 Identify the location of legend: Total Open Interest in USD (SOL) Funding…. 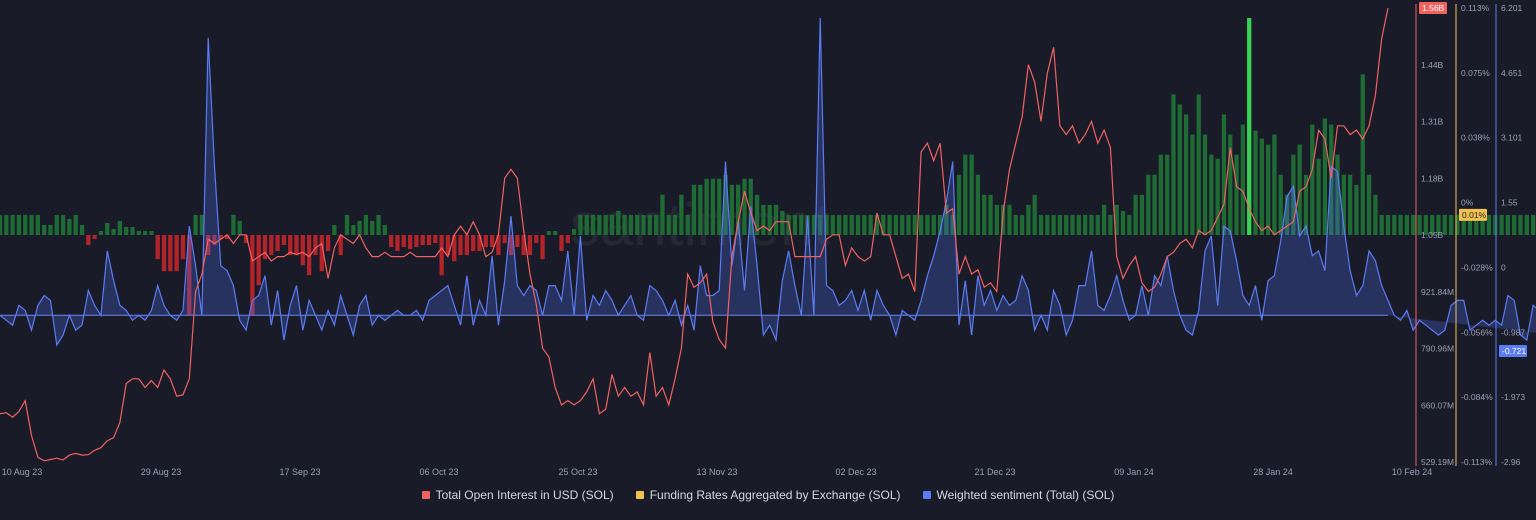
(768, 495).